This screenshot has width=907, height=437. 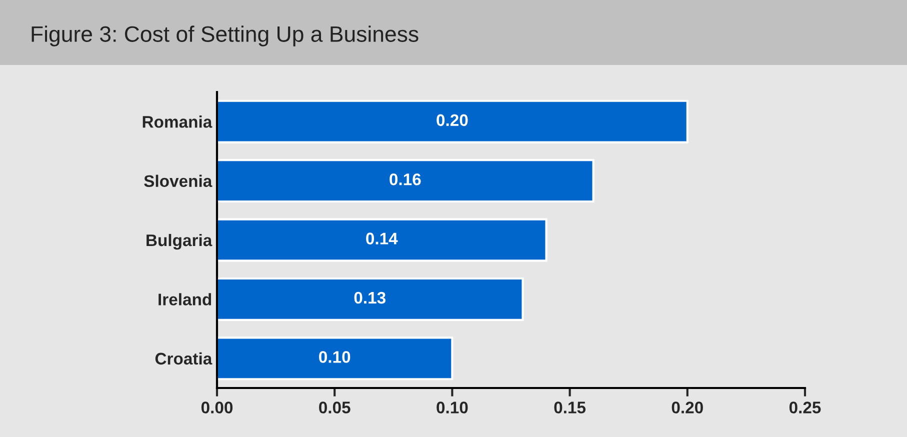 I want to click on data-label: 0.20, so click(x=452, y=120).